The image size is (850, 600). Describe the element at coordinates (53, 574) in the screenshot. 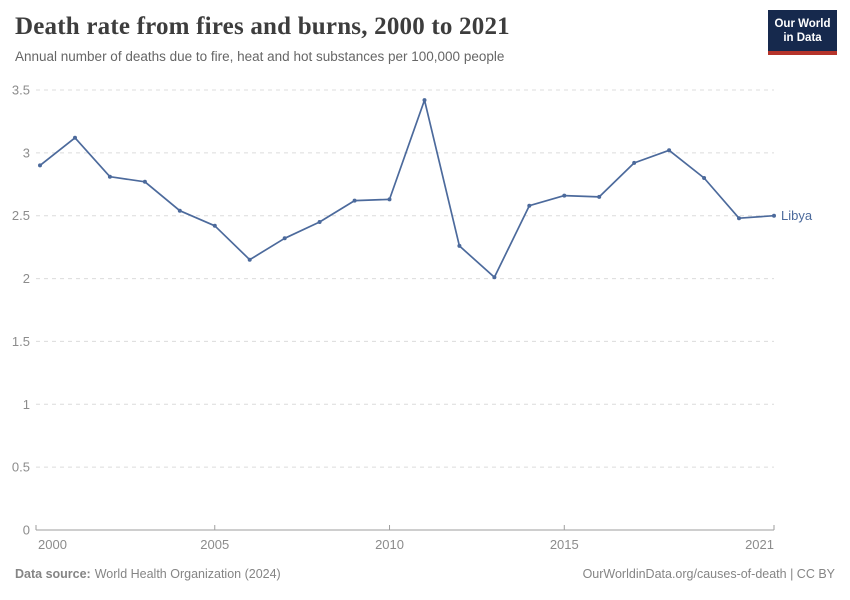

I see `data-source-label: Data source:` at that location.